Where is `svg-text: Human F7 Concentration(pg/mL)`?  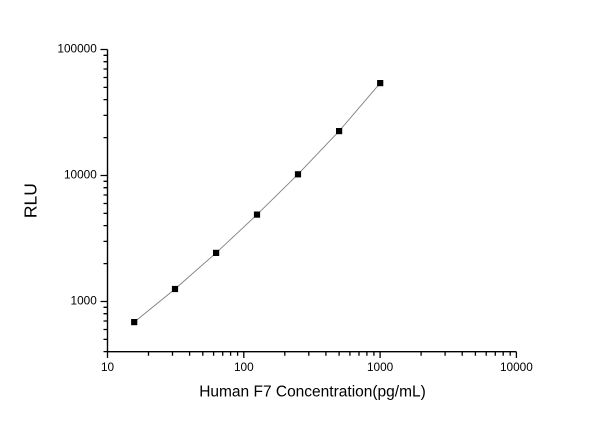 svg-text: Human F7 Concentration(pg/mL) is located at coordinates (312, 392).